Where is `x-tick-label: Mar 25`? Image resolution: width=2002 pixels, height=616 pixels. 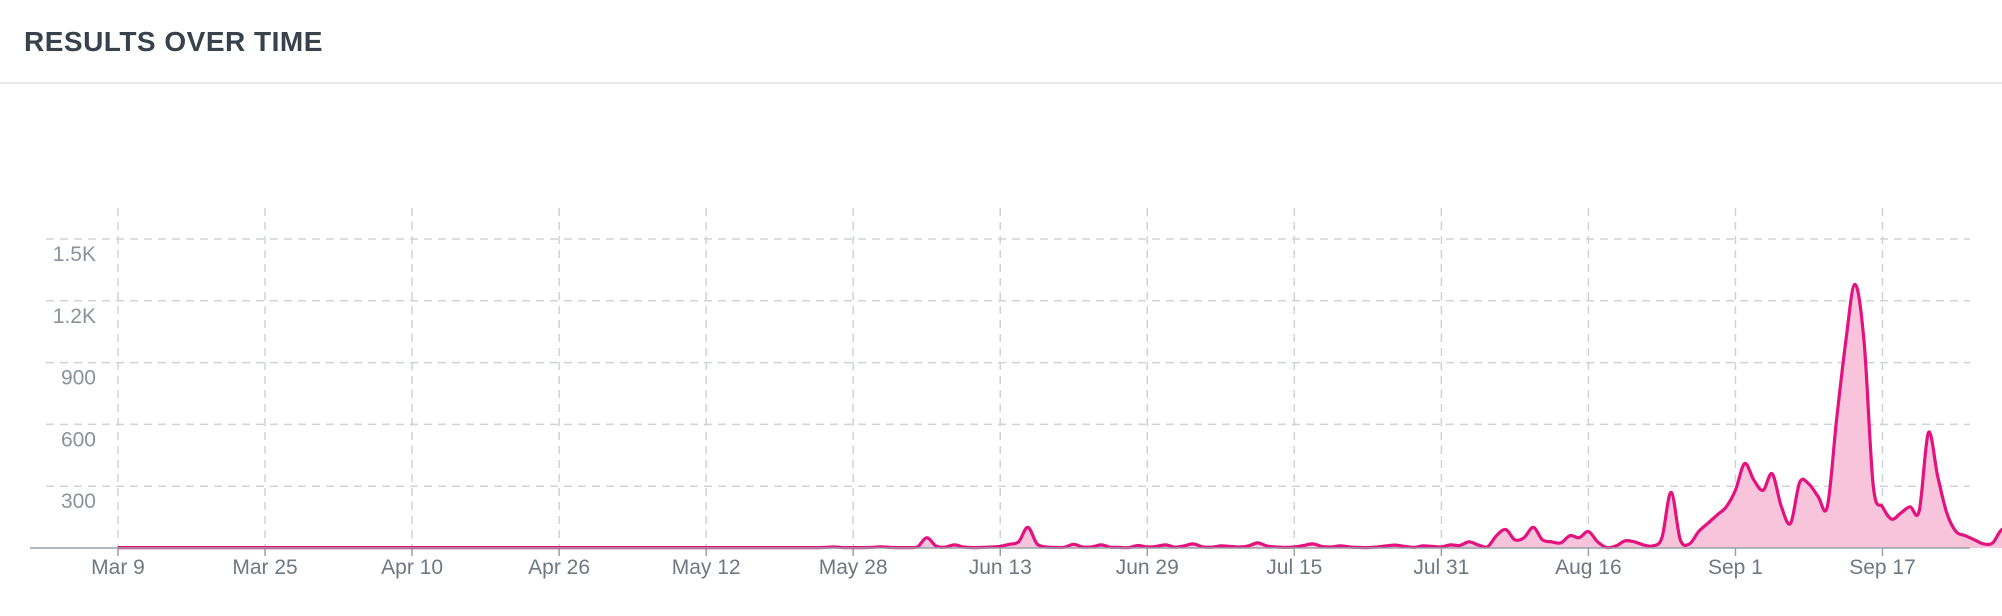 x-tick-label: Mar 25 is located at coordinates (264, 567).